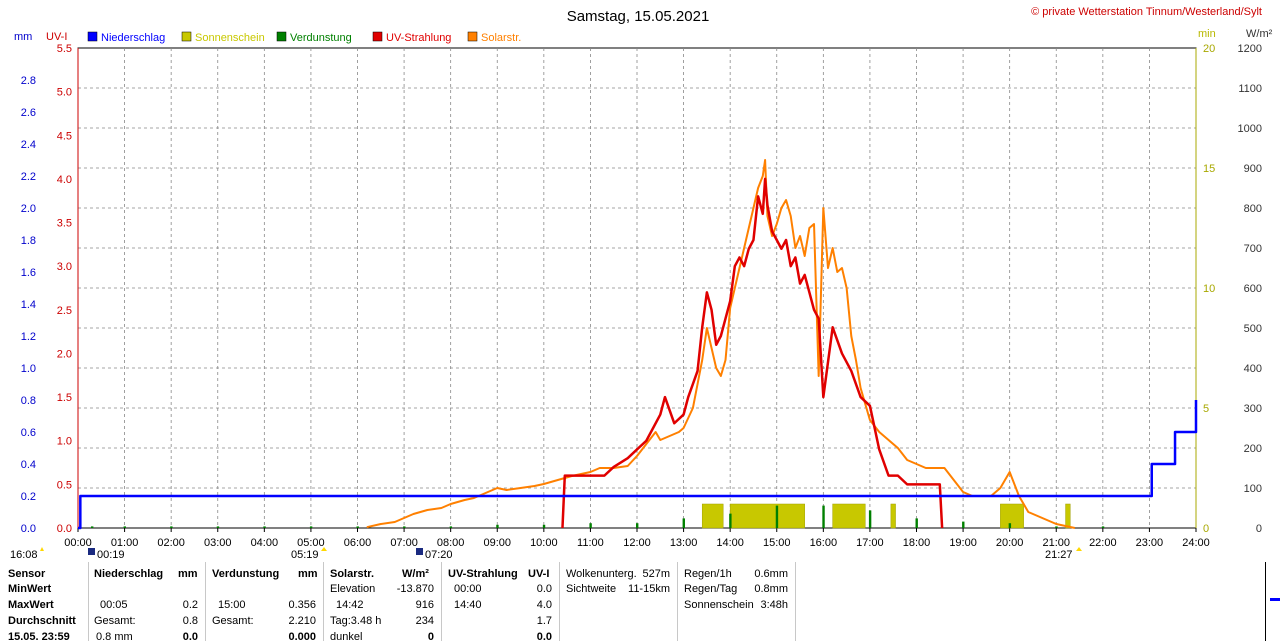  What do you see at coordinates (418, 38) in the screenshot?
I see `legend-label: UV-Strahlung` at bounding box center [418, 38].